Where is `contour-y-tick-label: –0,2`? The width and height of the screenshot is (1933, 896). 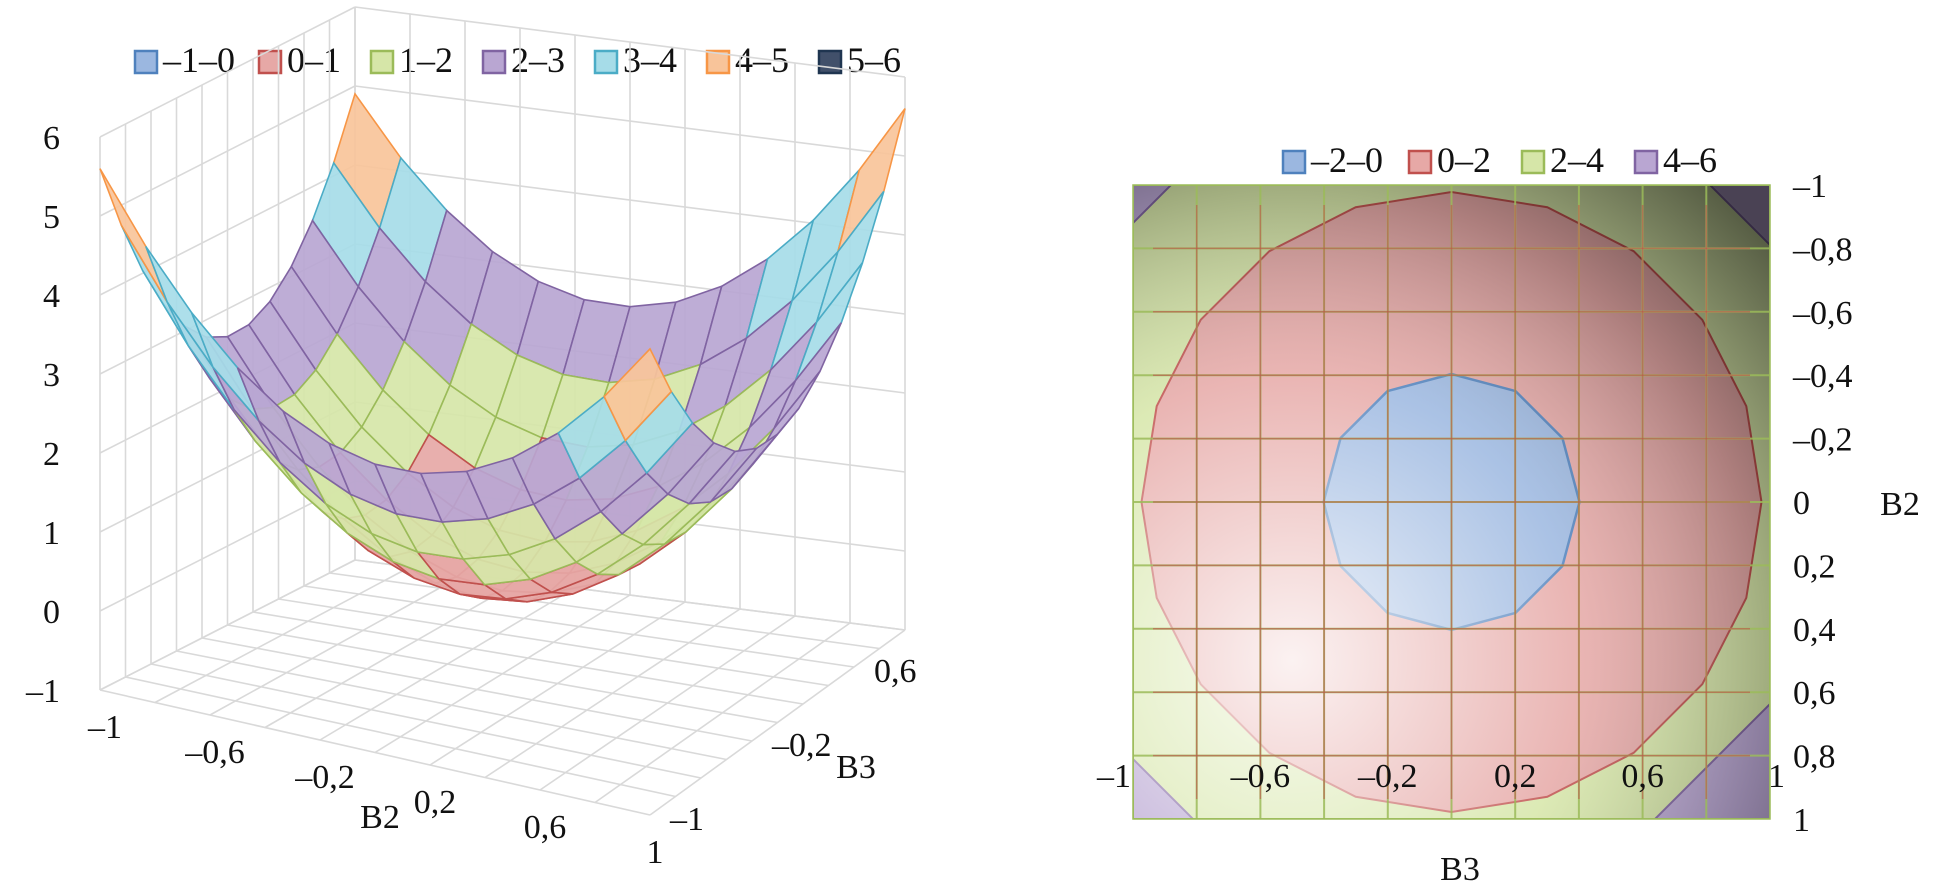 contour-y-tick-label: –0,2 is located at coordinates (1822, 440).